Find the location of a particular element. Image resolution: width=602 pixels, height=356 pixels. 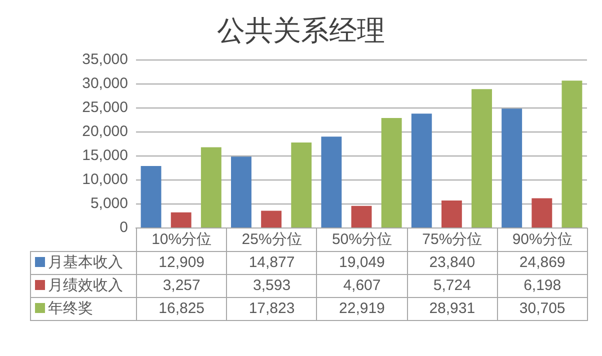

x-tick-label: 10%分位 is located at coordinates (181, 239).